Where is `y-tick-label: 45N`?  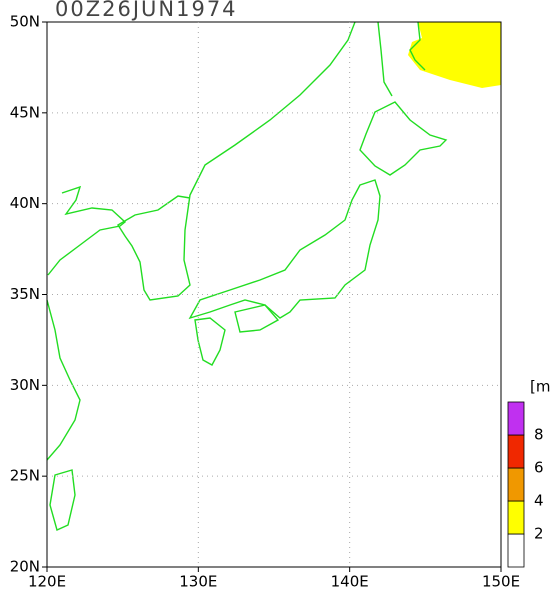 y-tick-label: 45N is located at coordinates (25, 112).